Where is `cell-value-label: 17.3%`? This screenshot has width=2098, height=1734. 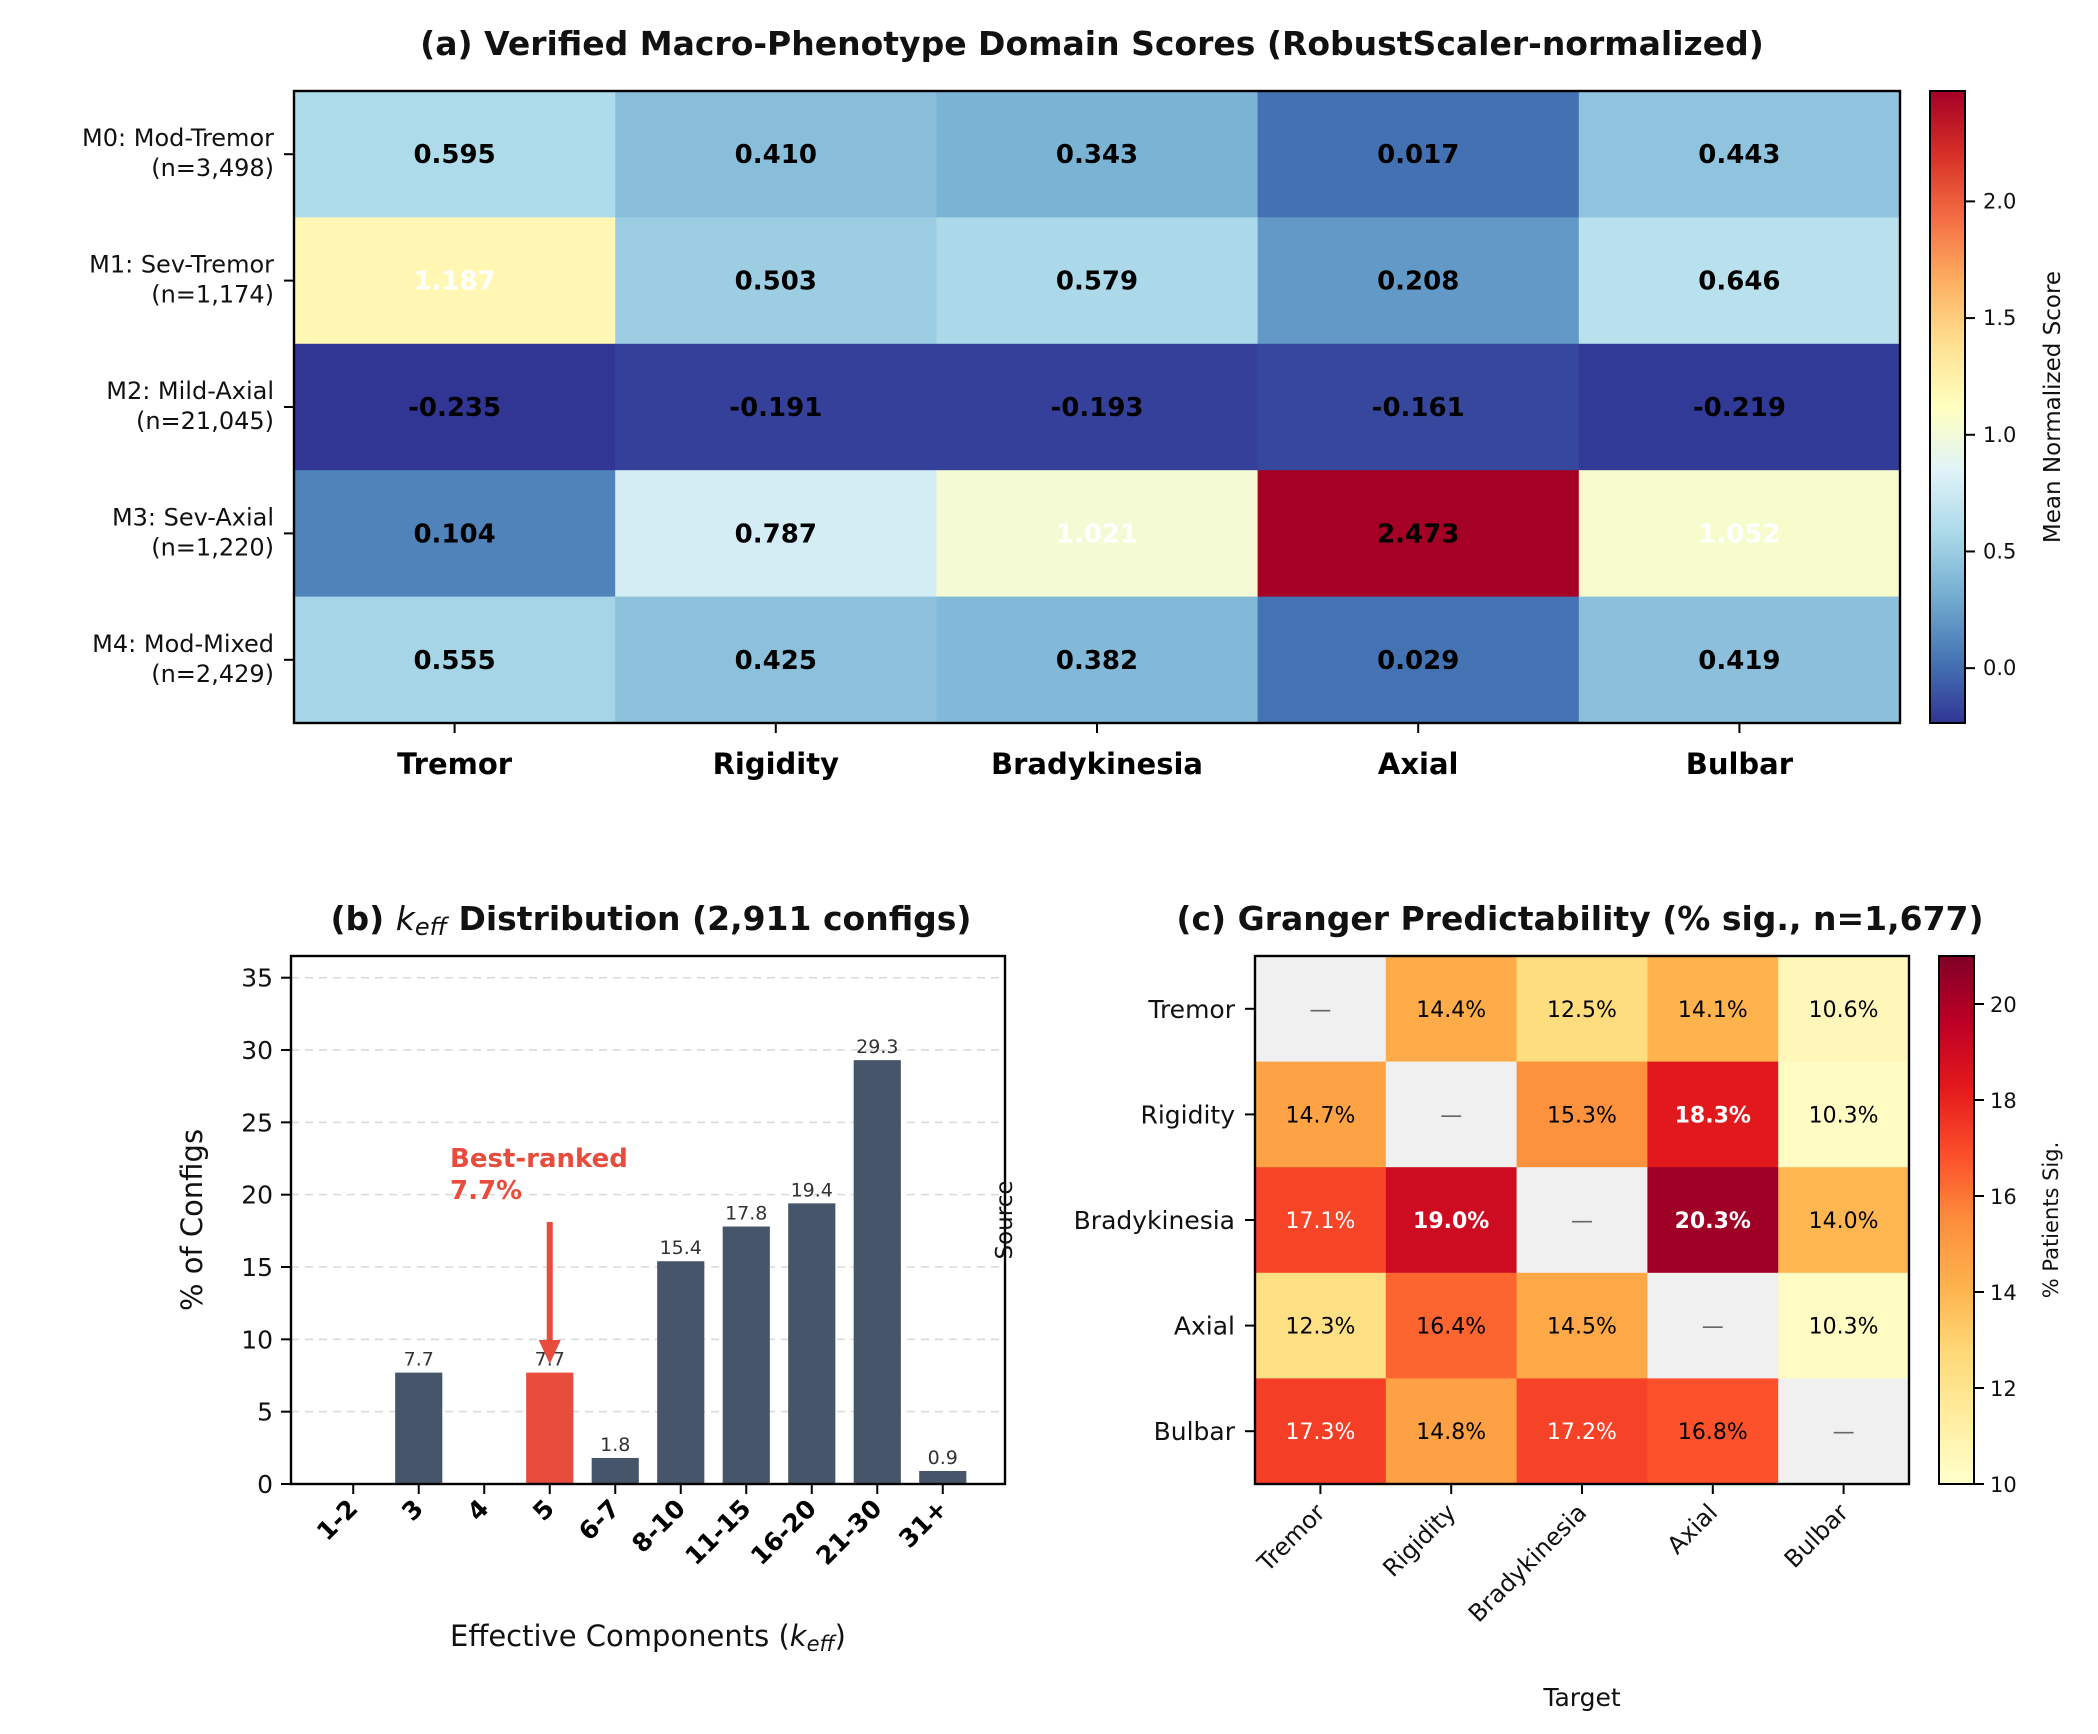
cell-value-label: 17.3% is located at coordinates (1320, 1432).